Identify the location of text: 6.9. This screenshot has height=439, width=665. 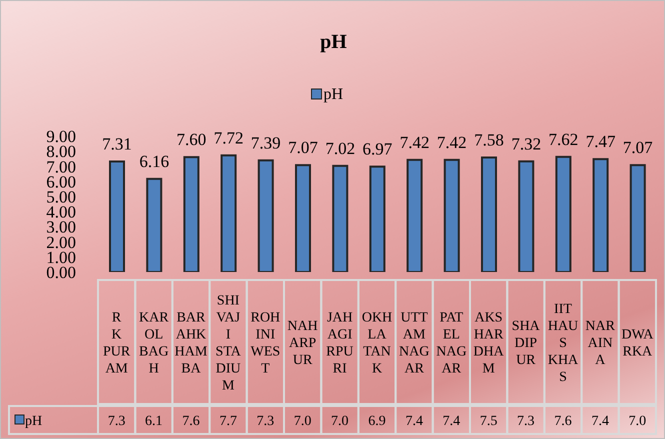
(377, 421).